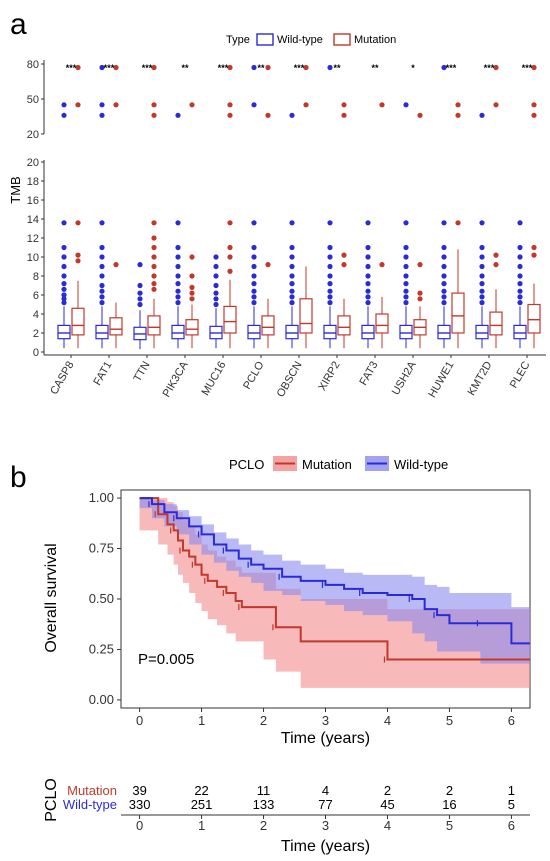 This screenshot has width=550, height=861. What do you see at coordinates (36, 334) in the screenshot?
I see `y-tick-label-lower: 2` at bounding box center [36, 334].